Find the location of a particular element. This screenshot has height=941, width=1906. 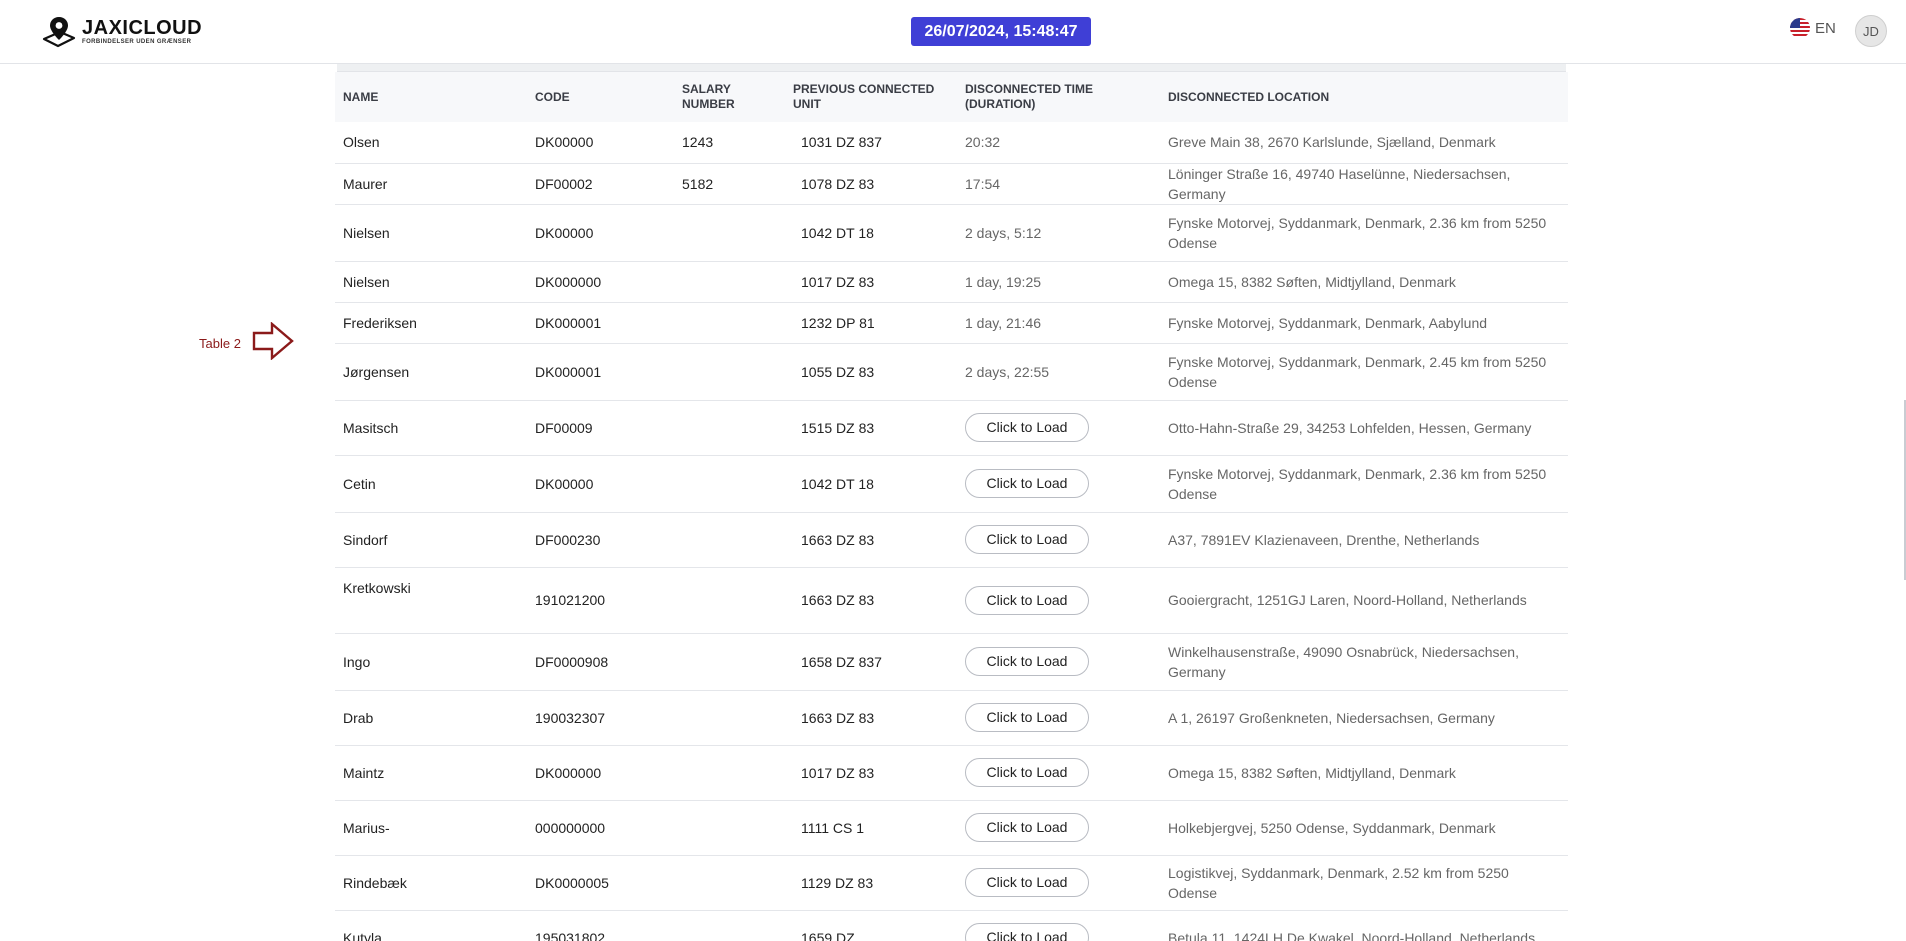

table-top-edge is located at coordinates (951, 68).